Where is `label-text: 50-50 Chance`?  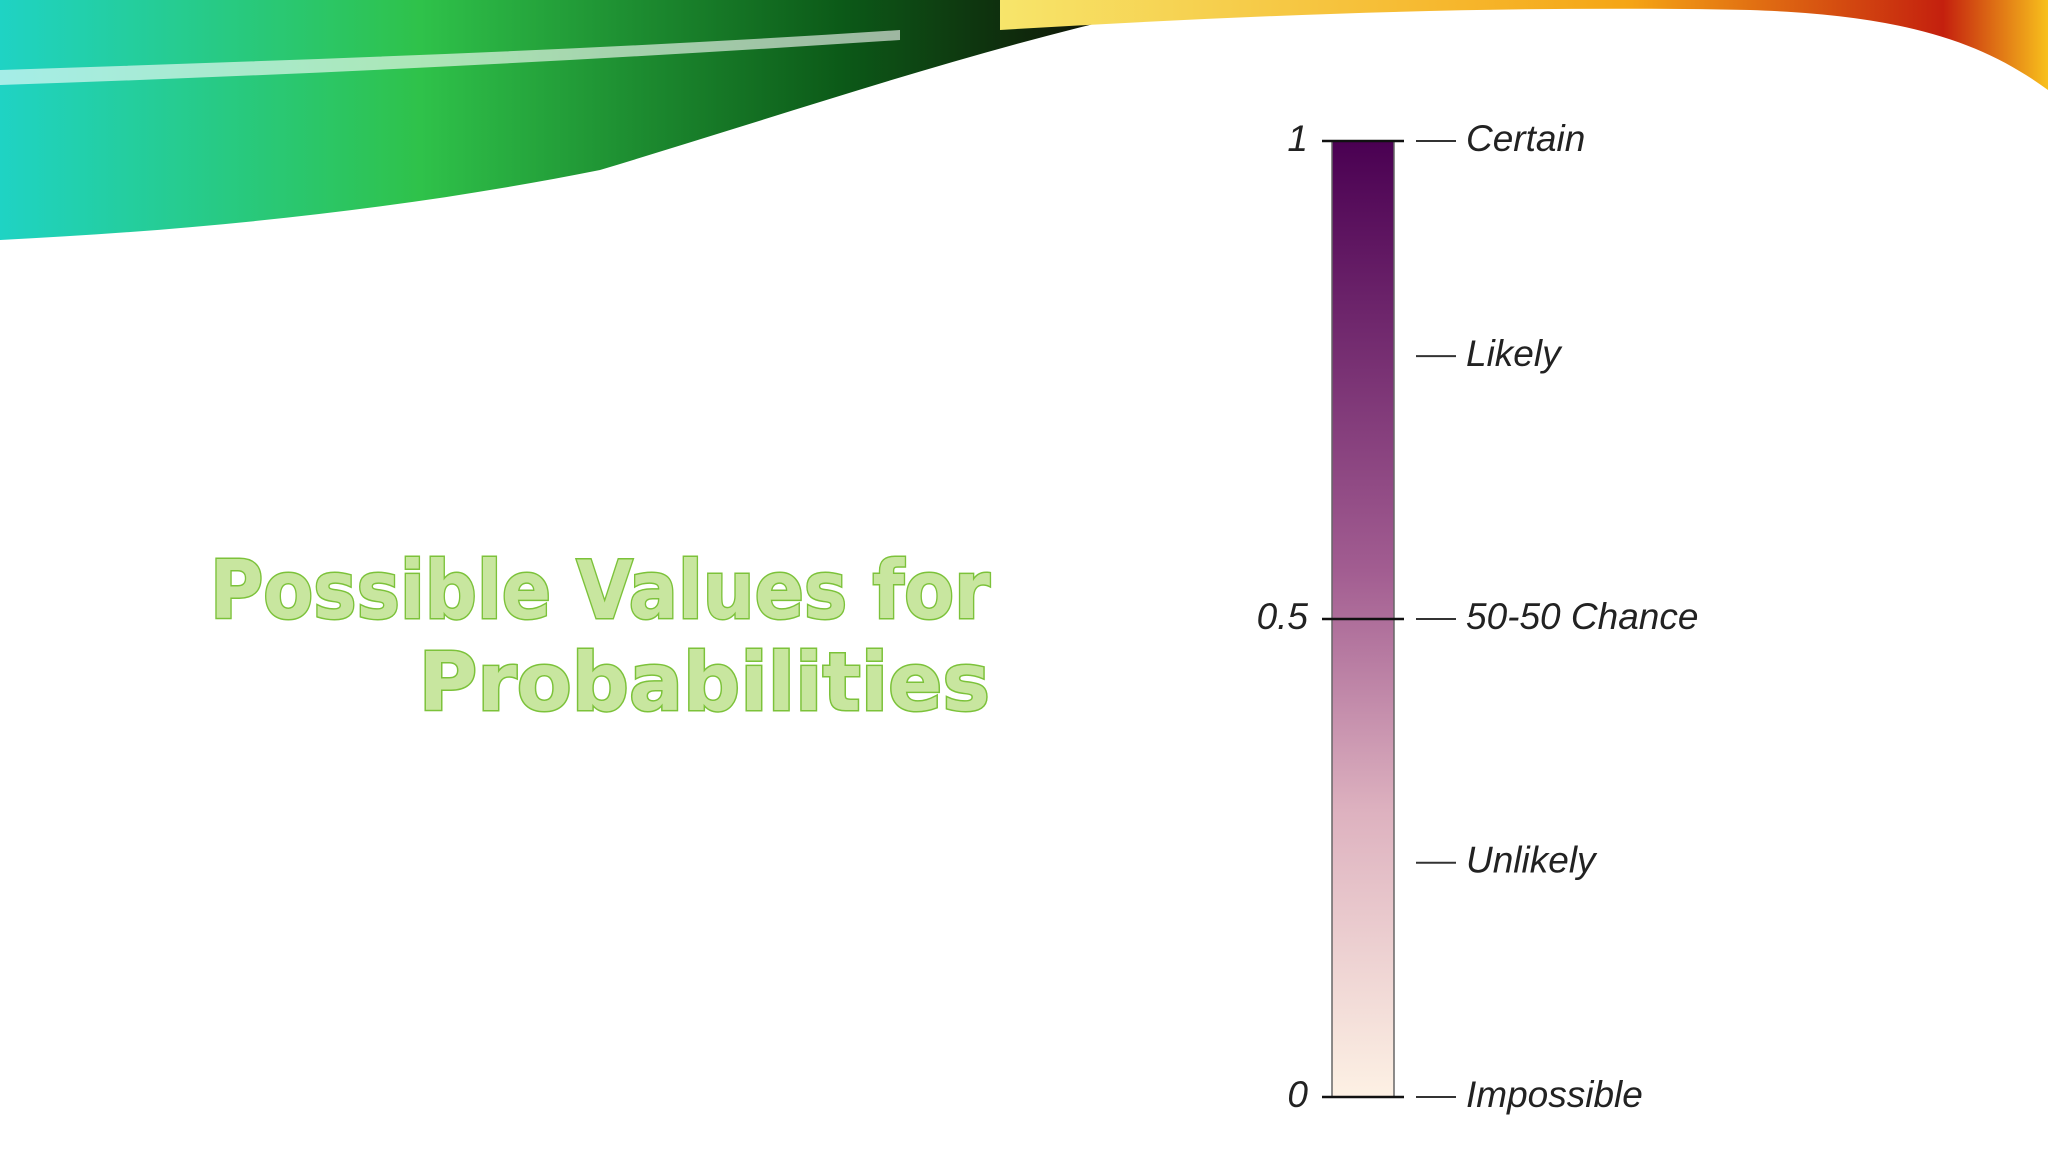
label-text: 50-50 Chance is located at coordinates (1582, 616).